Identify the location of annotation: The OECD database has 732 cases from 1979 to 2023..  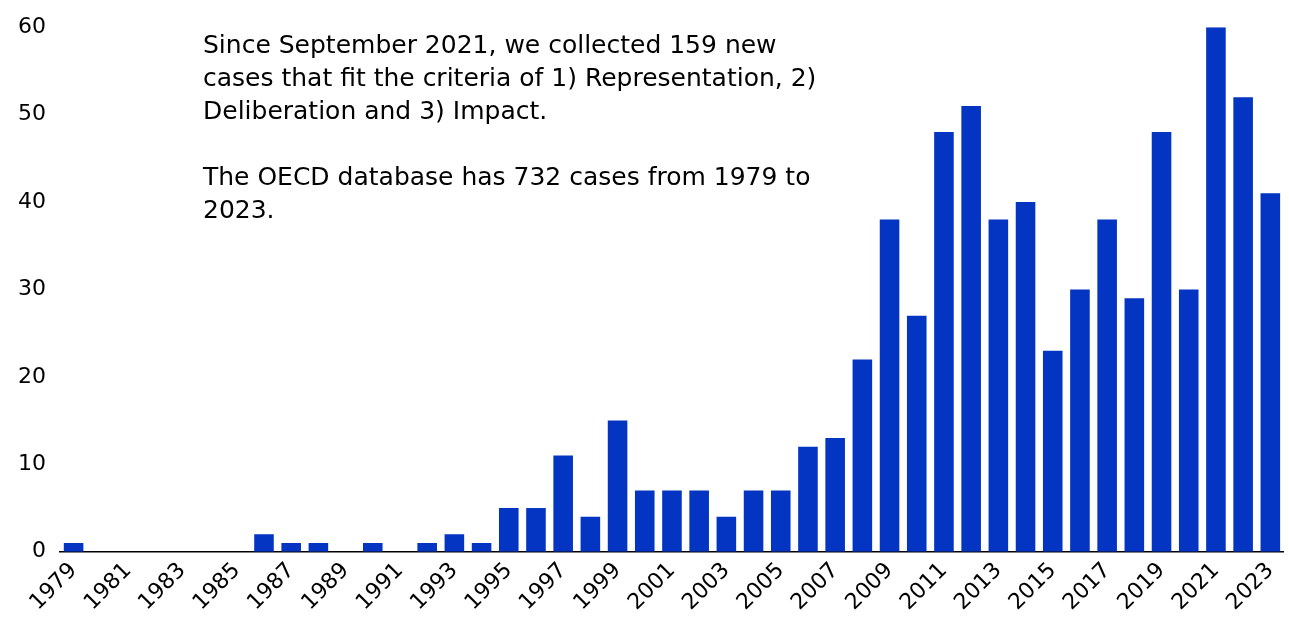
(507, 193).